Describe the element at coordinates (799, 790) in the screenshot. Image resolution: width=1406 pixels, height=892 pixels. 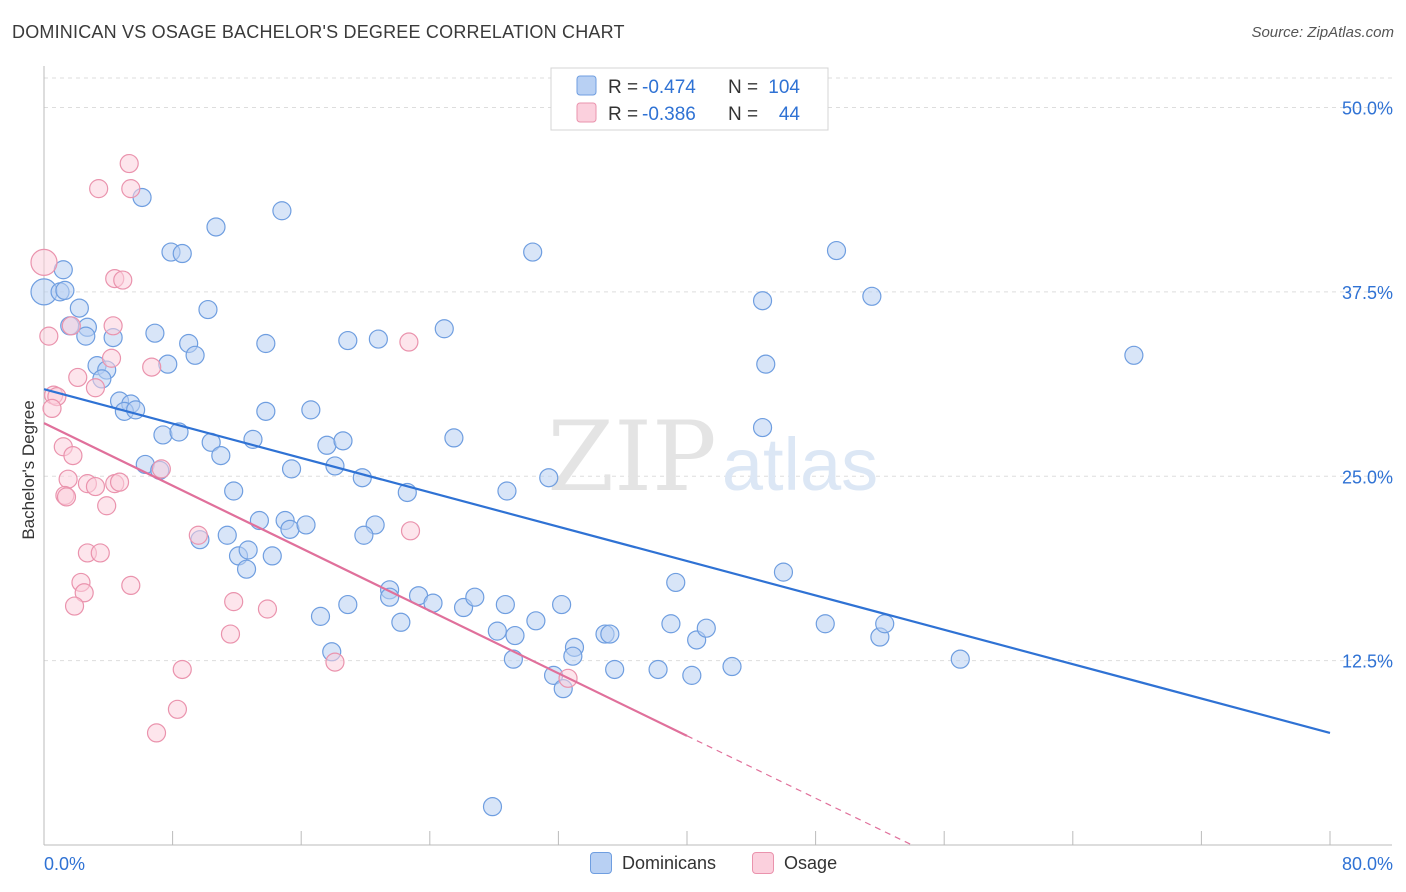
I see `osage-trendline-extension` at that location.